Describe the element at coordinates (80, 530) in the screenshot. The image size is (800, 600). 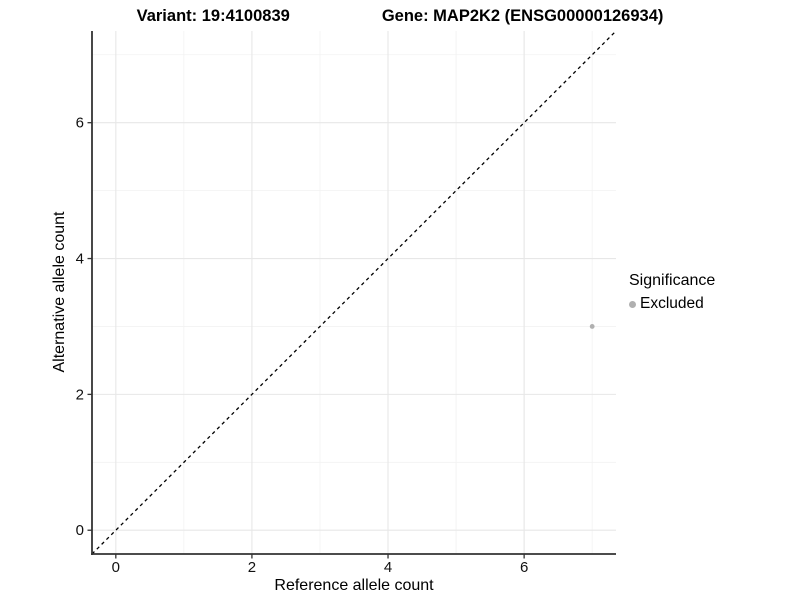
I see `y-tick-label: 0` at that location.